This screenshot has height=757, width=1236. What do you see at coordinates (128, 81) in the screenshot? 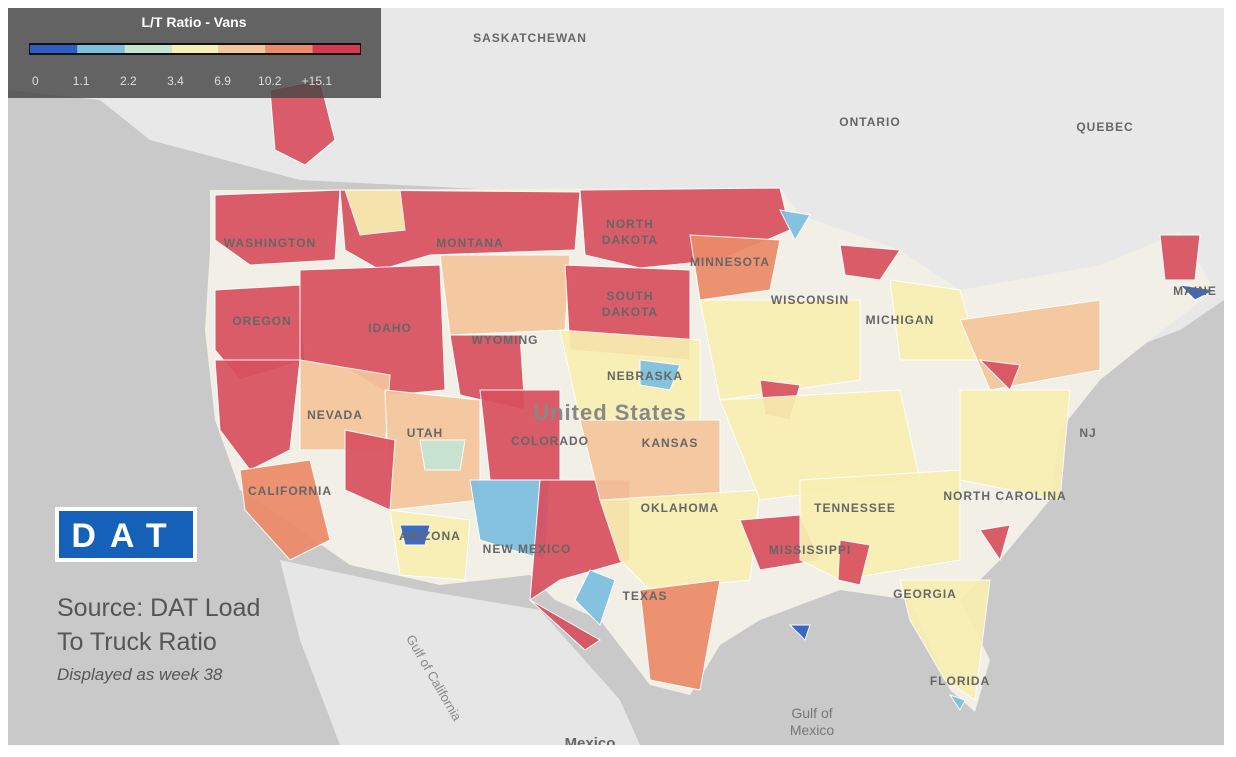
I see `legend-tick-label: 2.2` at bounding box center [128, 81].